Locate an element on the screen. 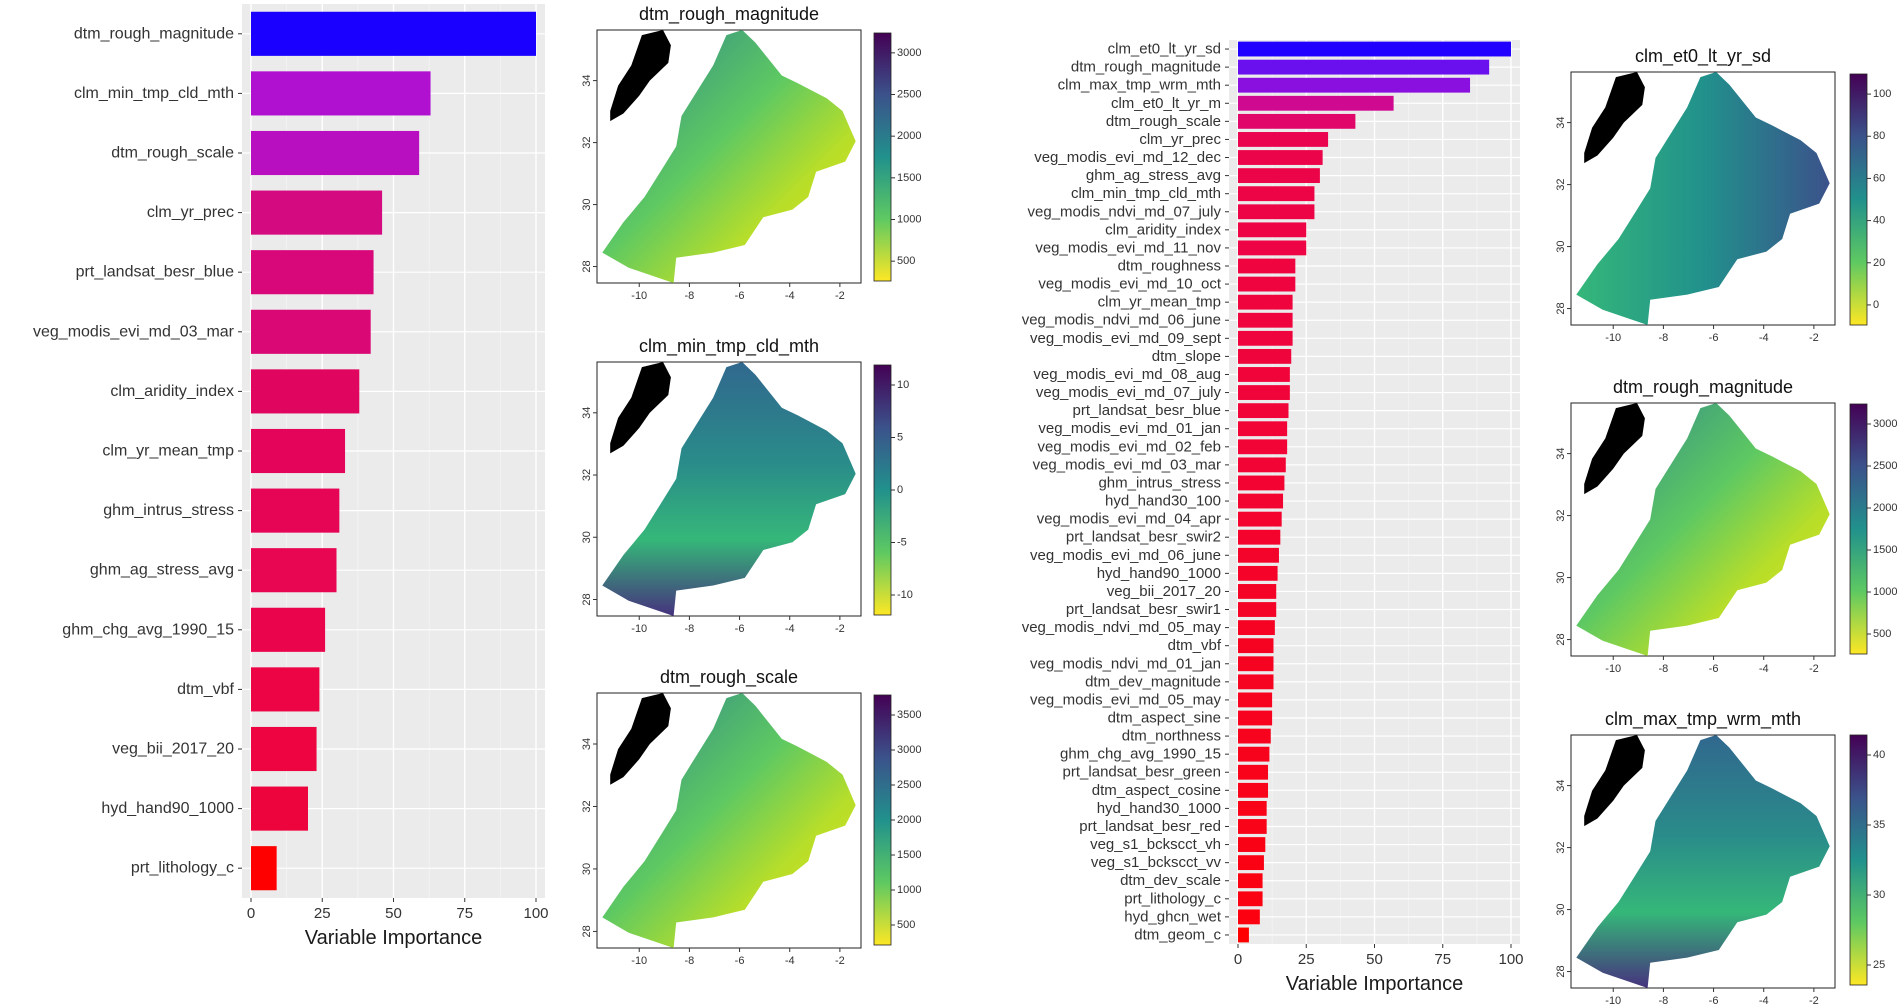  y-tick-label: clm_et0_lt_yr_sd is located at coordinates (1164, 49).